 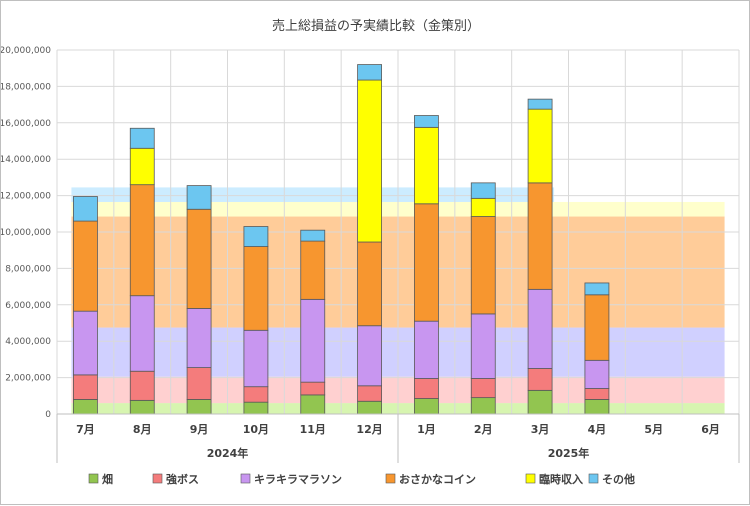 I want to click on x-tick-label: 5月, so click(x=653, y=429).